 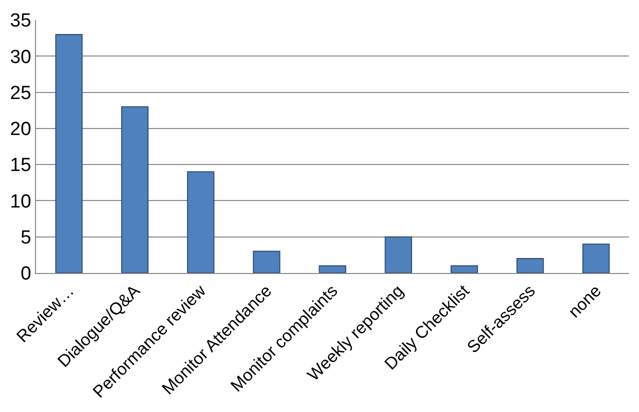 What do you see at coordinates (26, 238) in the screenshot?
I see `y-tick-label: 5` at bounding box center [26, 238].